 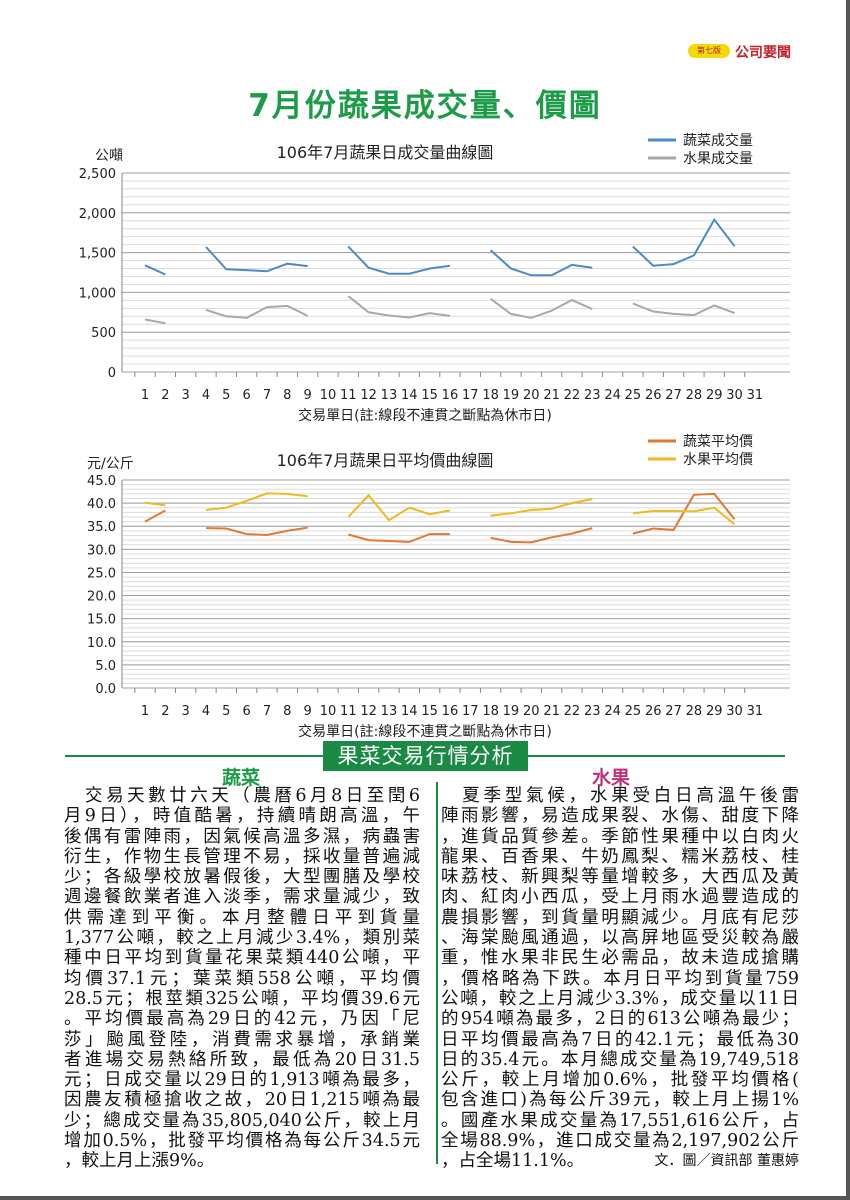 What do you see at coordinates (620, 1100) in the screenshot?
I see `text-line: 包含進口)為每公斤39元，較上月上揚1%` at bounding box center [620, 1100].